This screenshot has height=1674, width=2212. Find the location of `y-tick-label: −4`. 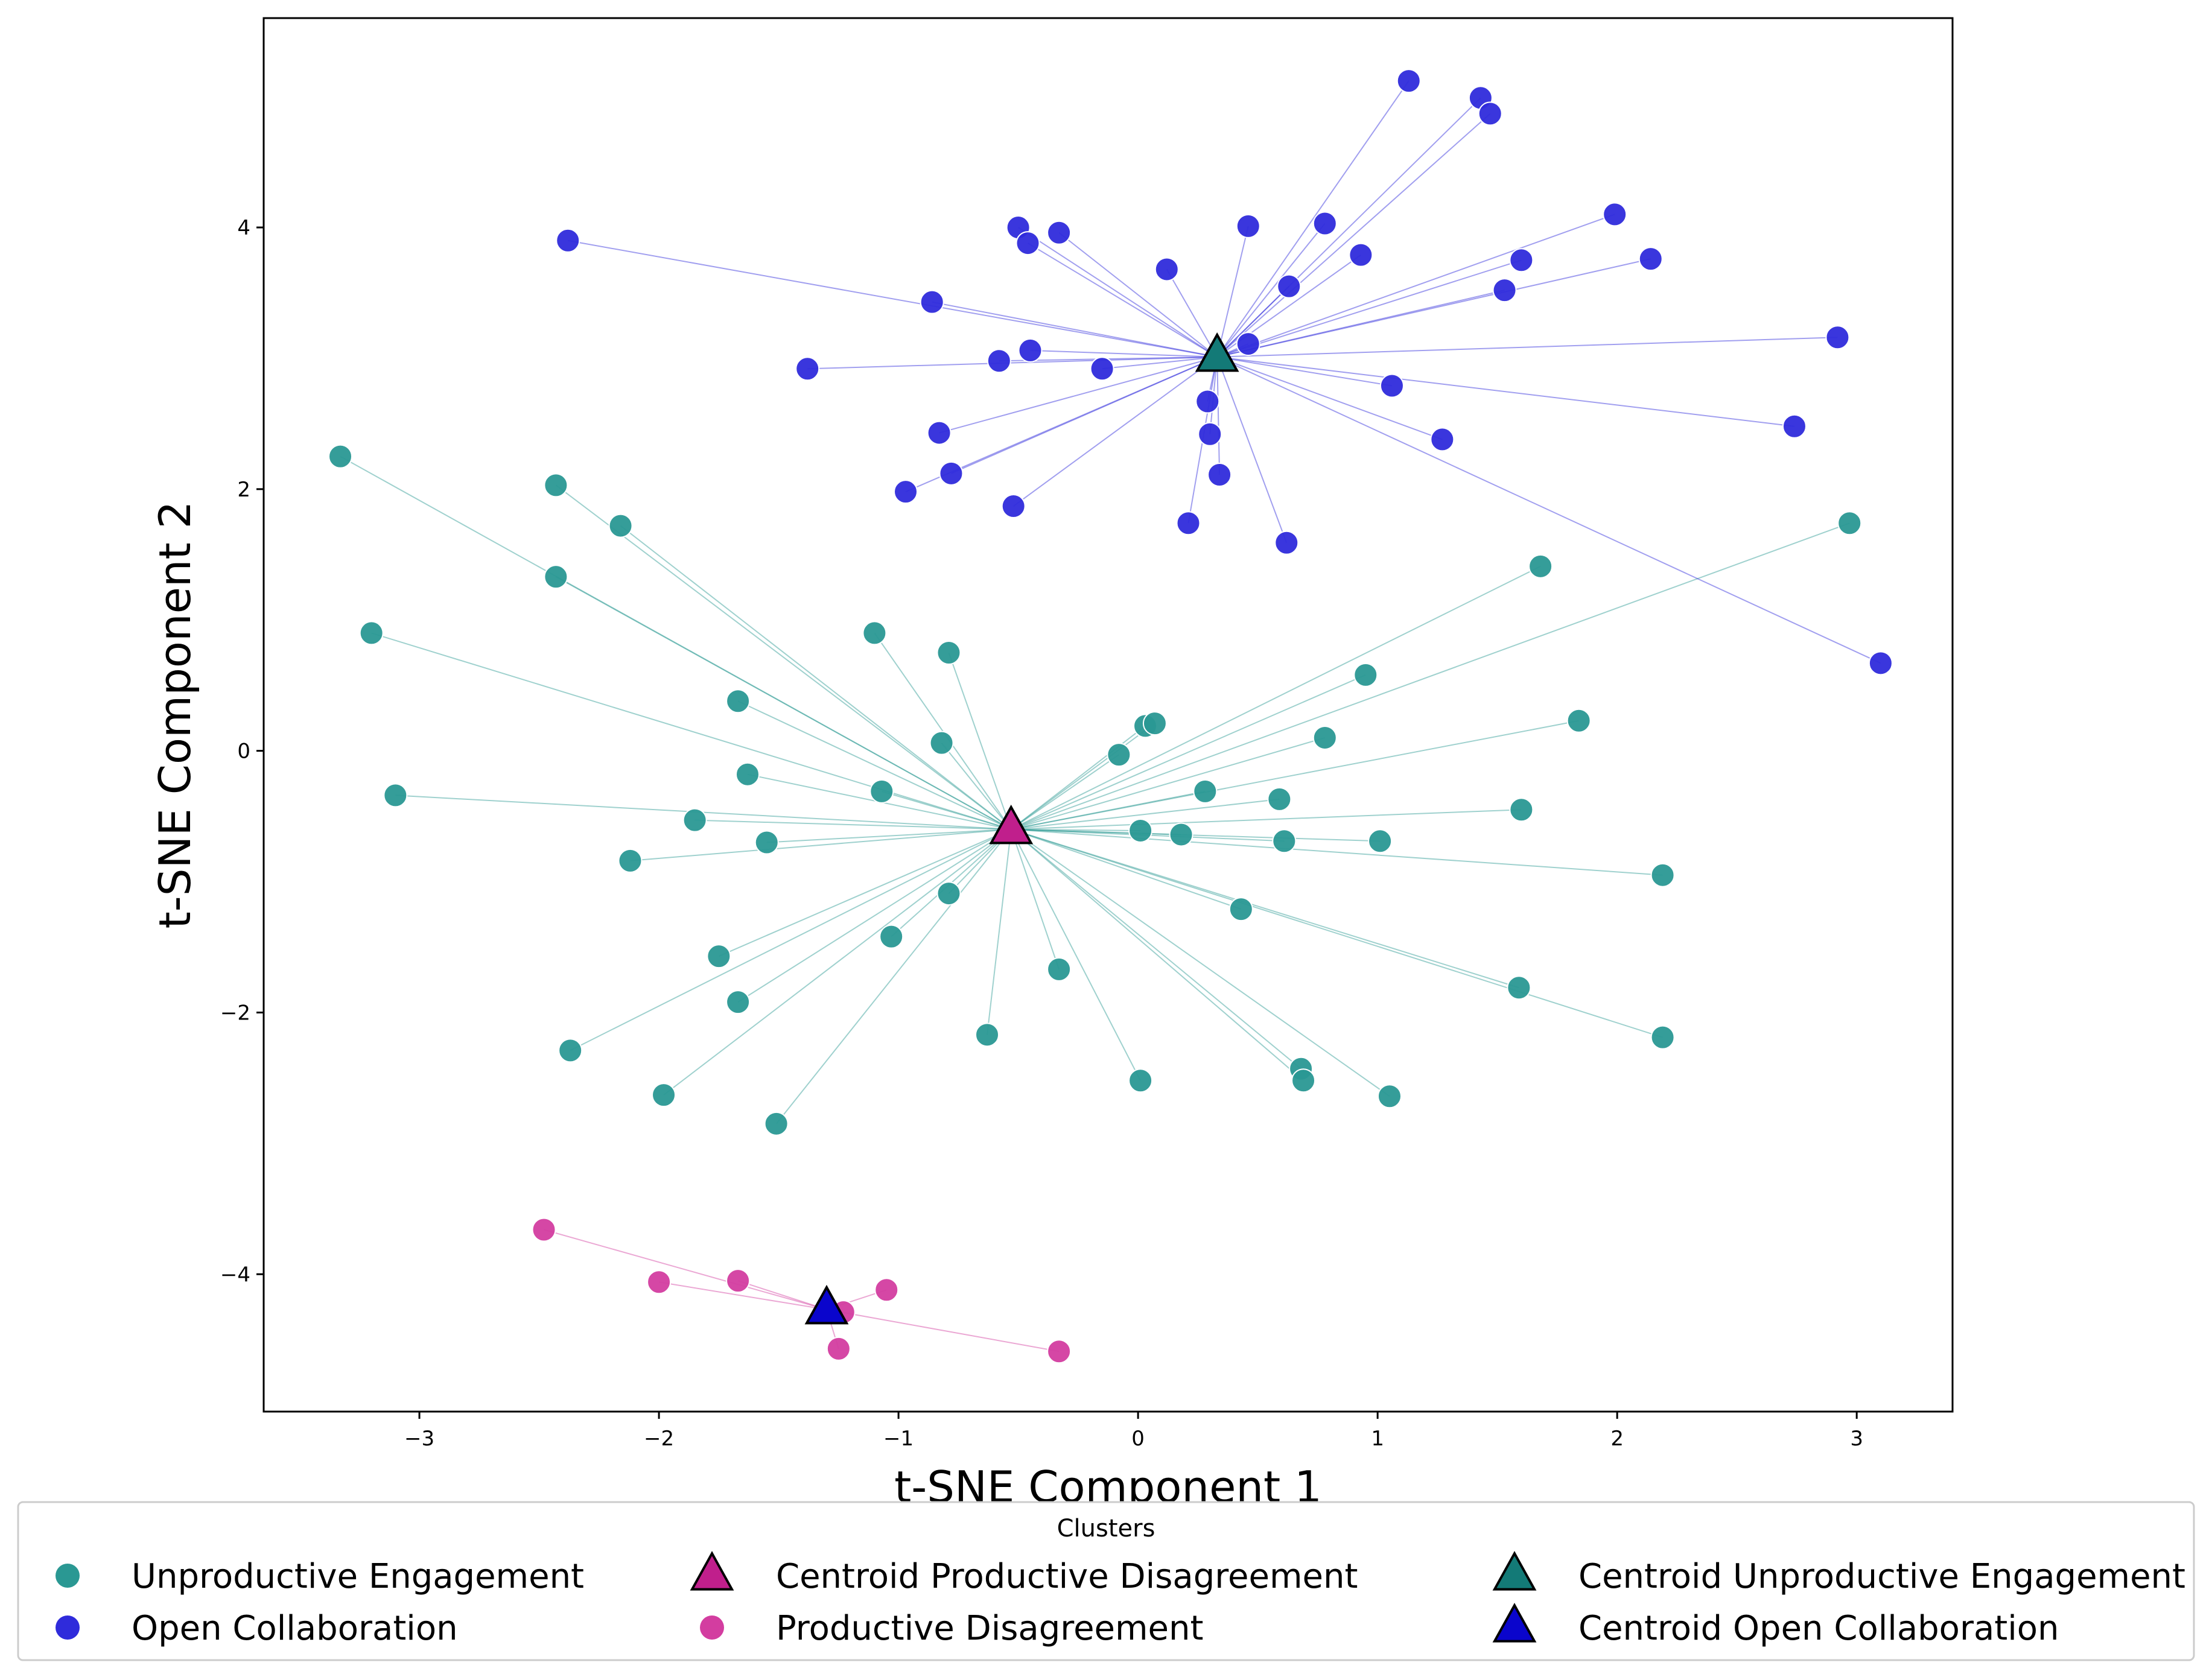

y-tick-label: −4 is located at coordinates (235, 1275).